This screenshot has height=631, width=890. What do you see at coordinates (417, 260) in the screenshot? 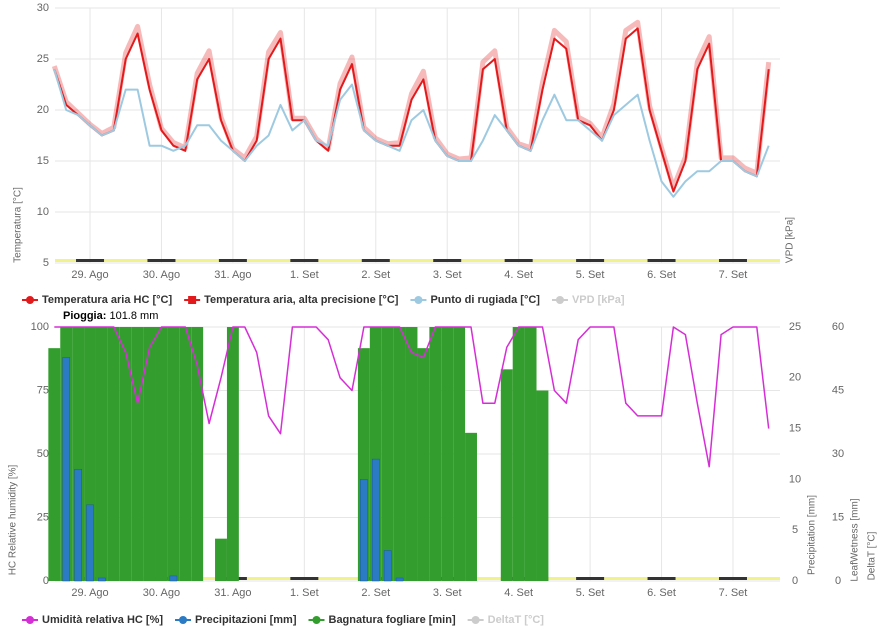
I see `day-band` at bounding box center [417, 260].